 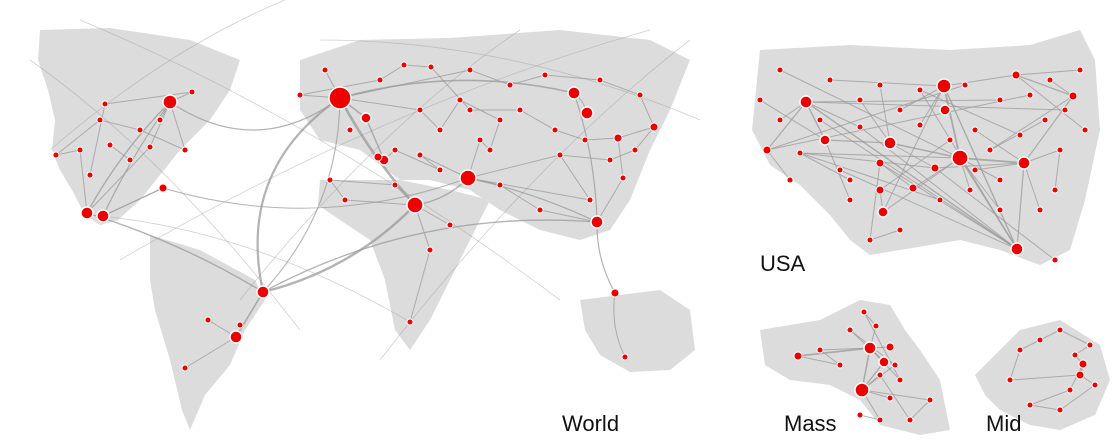 I want to click on panel-label-usa: USA, so click(x=783, y=263).